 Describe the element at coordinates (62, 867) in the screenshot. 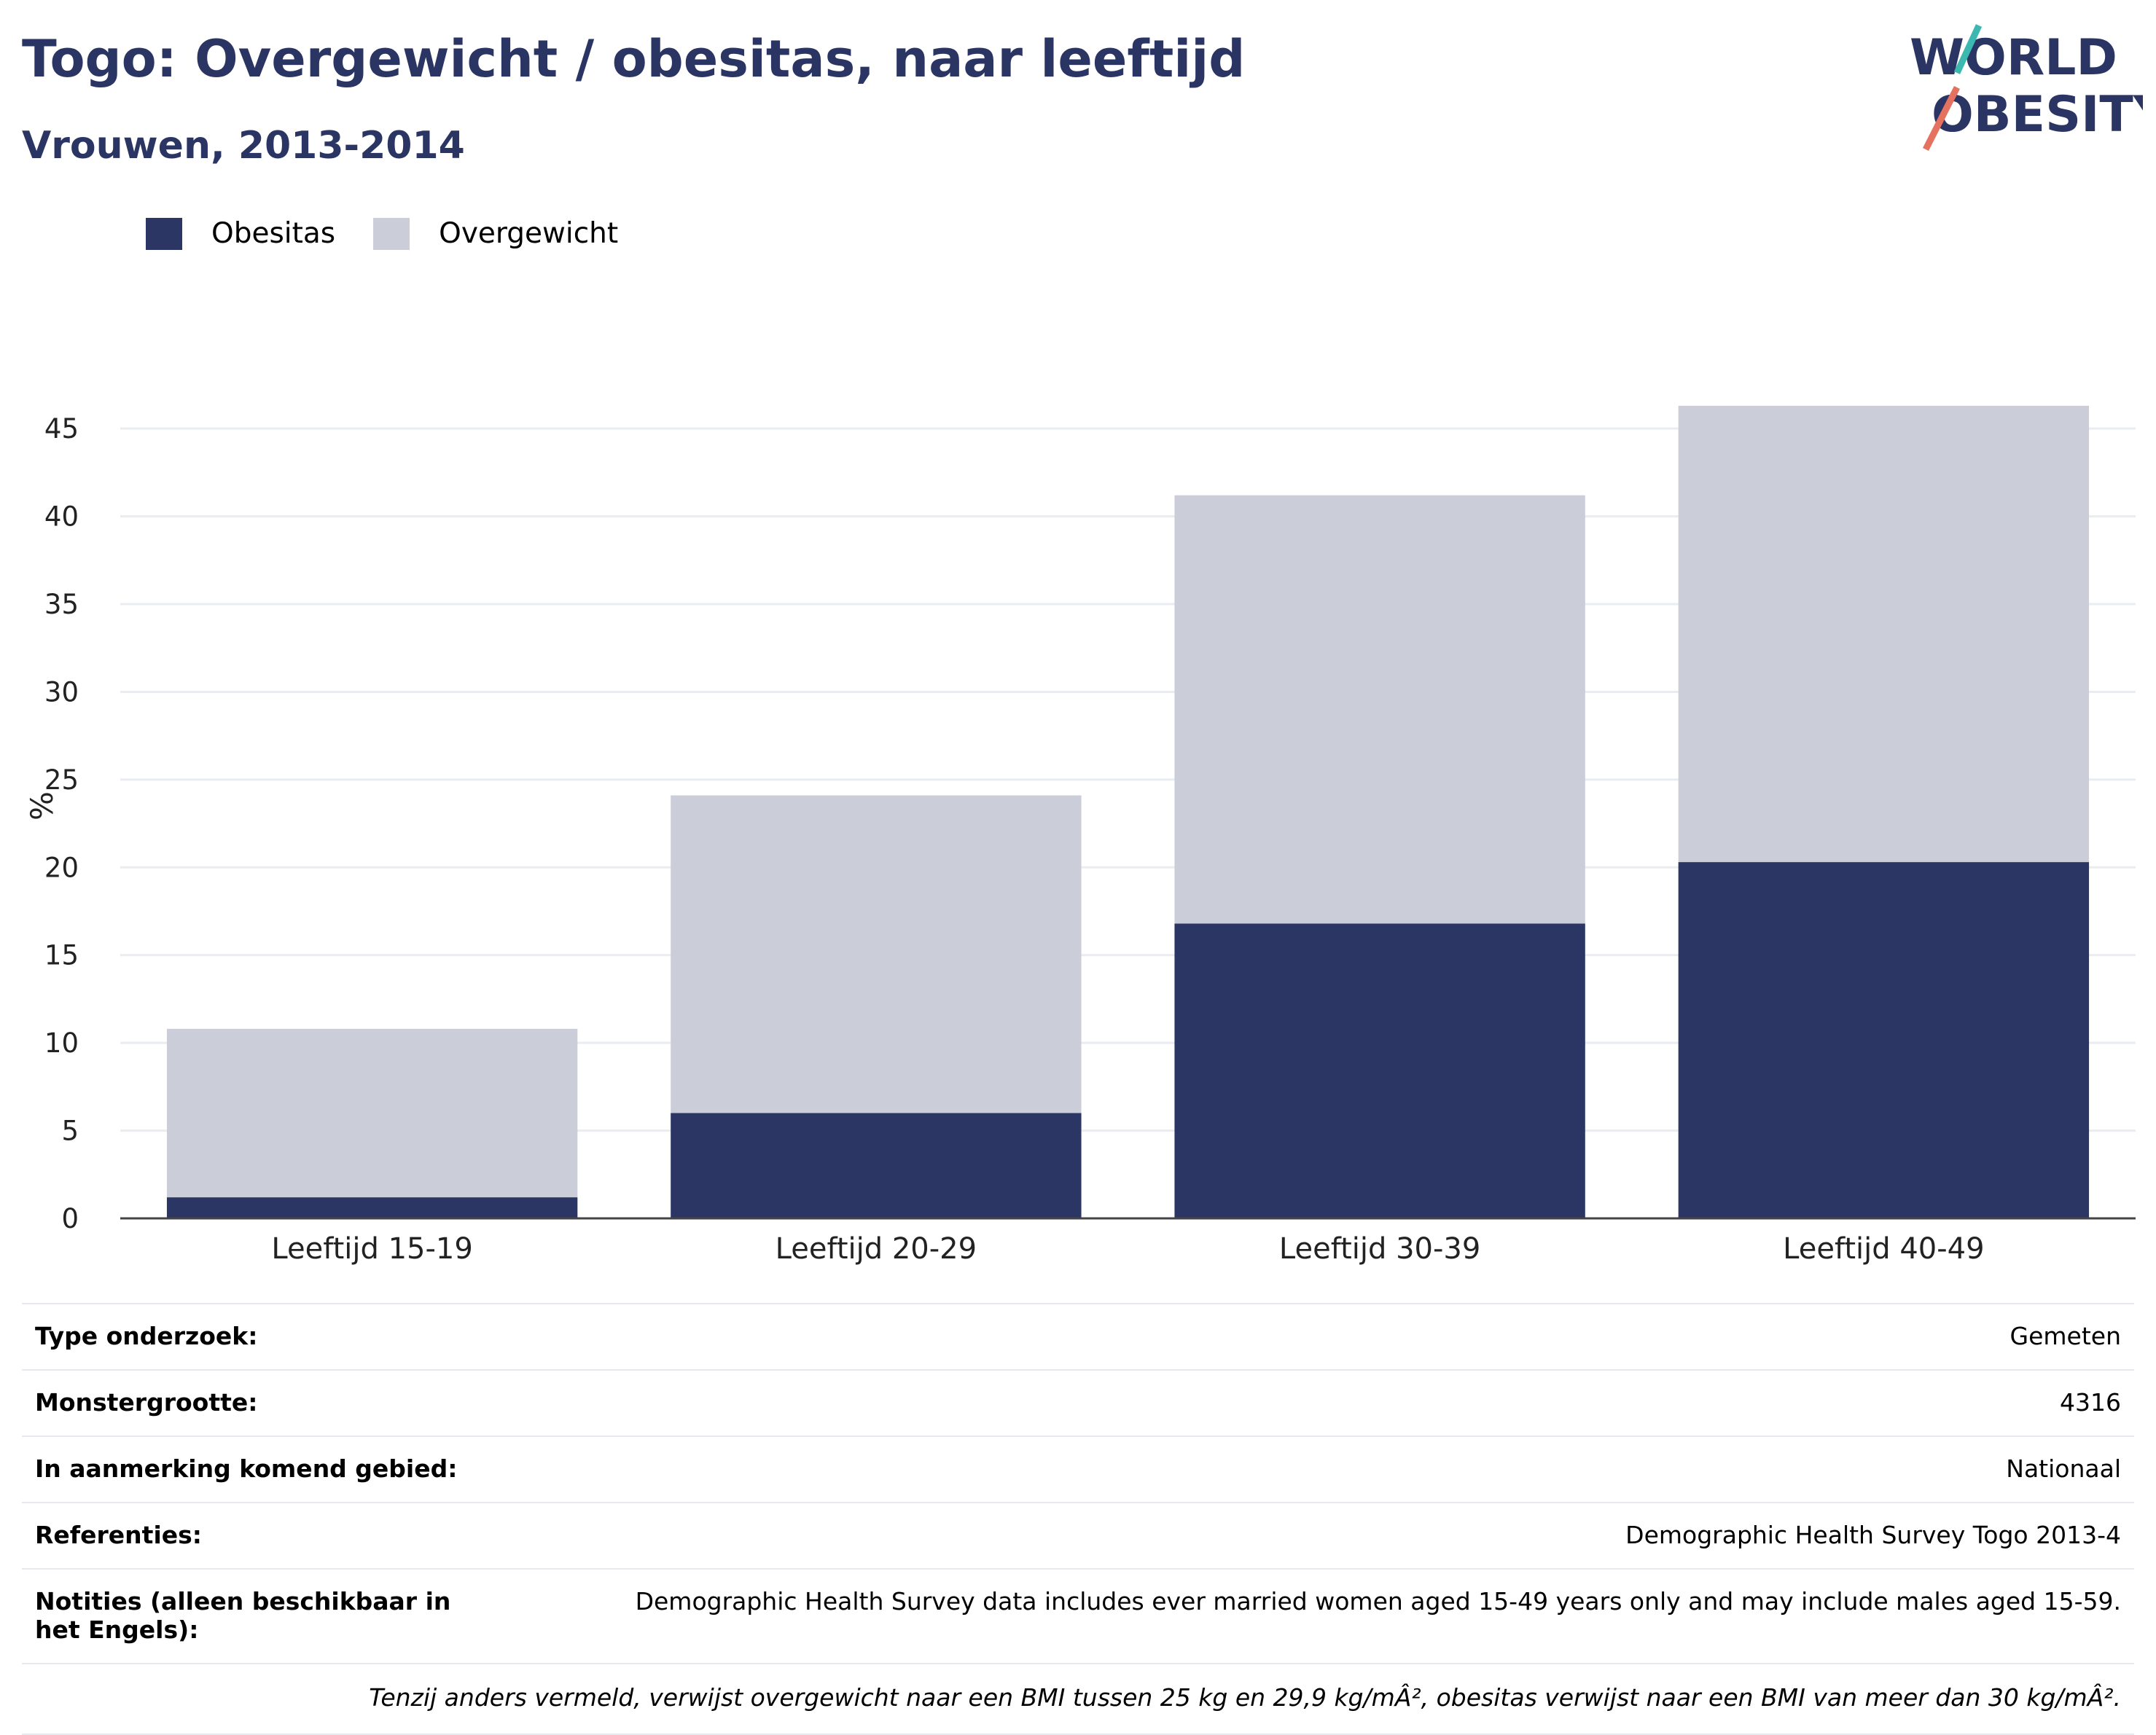

I see `y-tick-label: 20` at that location.